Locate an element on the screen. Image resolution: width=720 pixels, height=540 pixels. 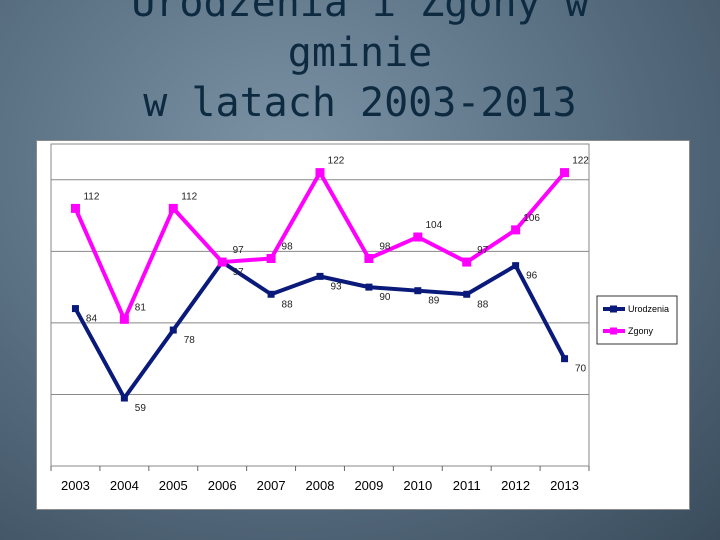
x-tick-label: 2005 is located at coordinates (173, 485).